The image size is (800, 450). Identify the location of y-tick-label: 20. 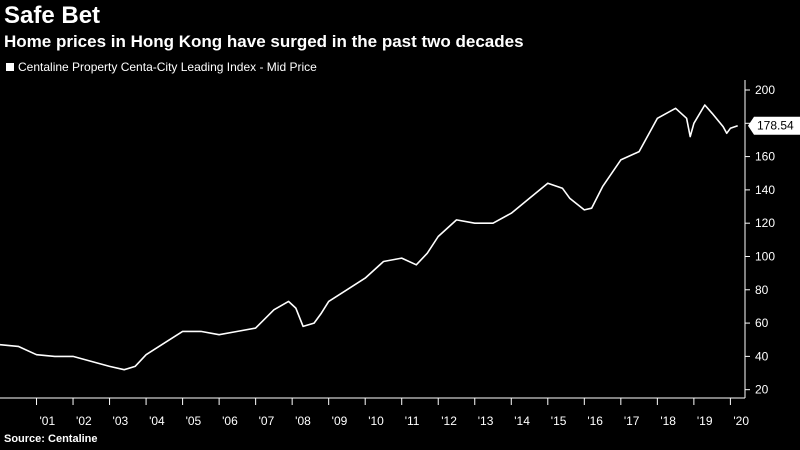
(762, 390).